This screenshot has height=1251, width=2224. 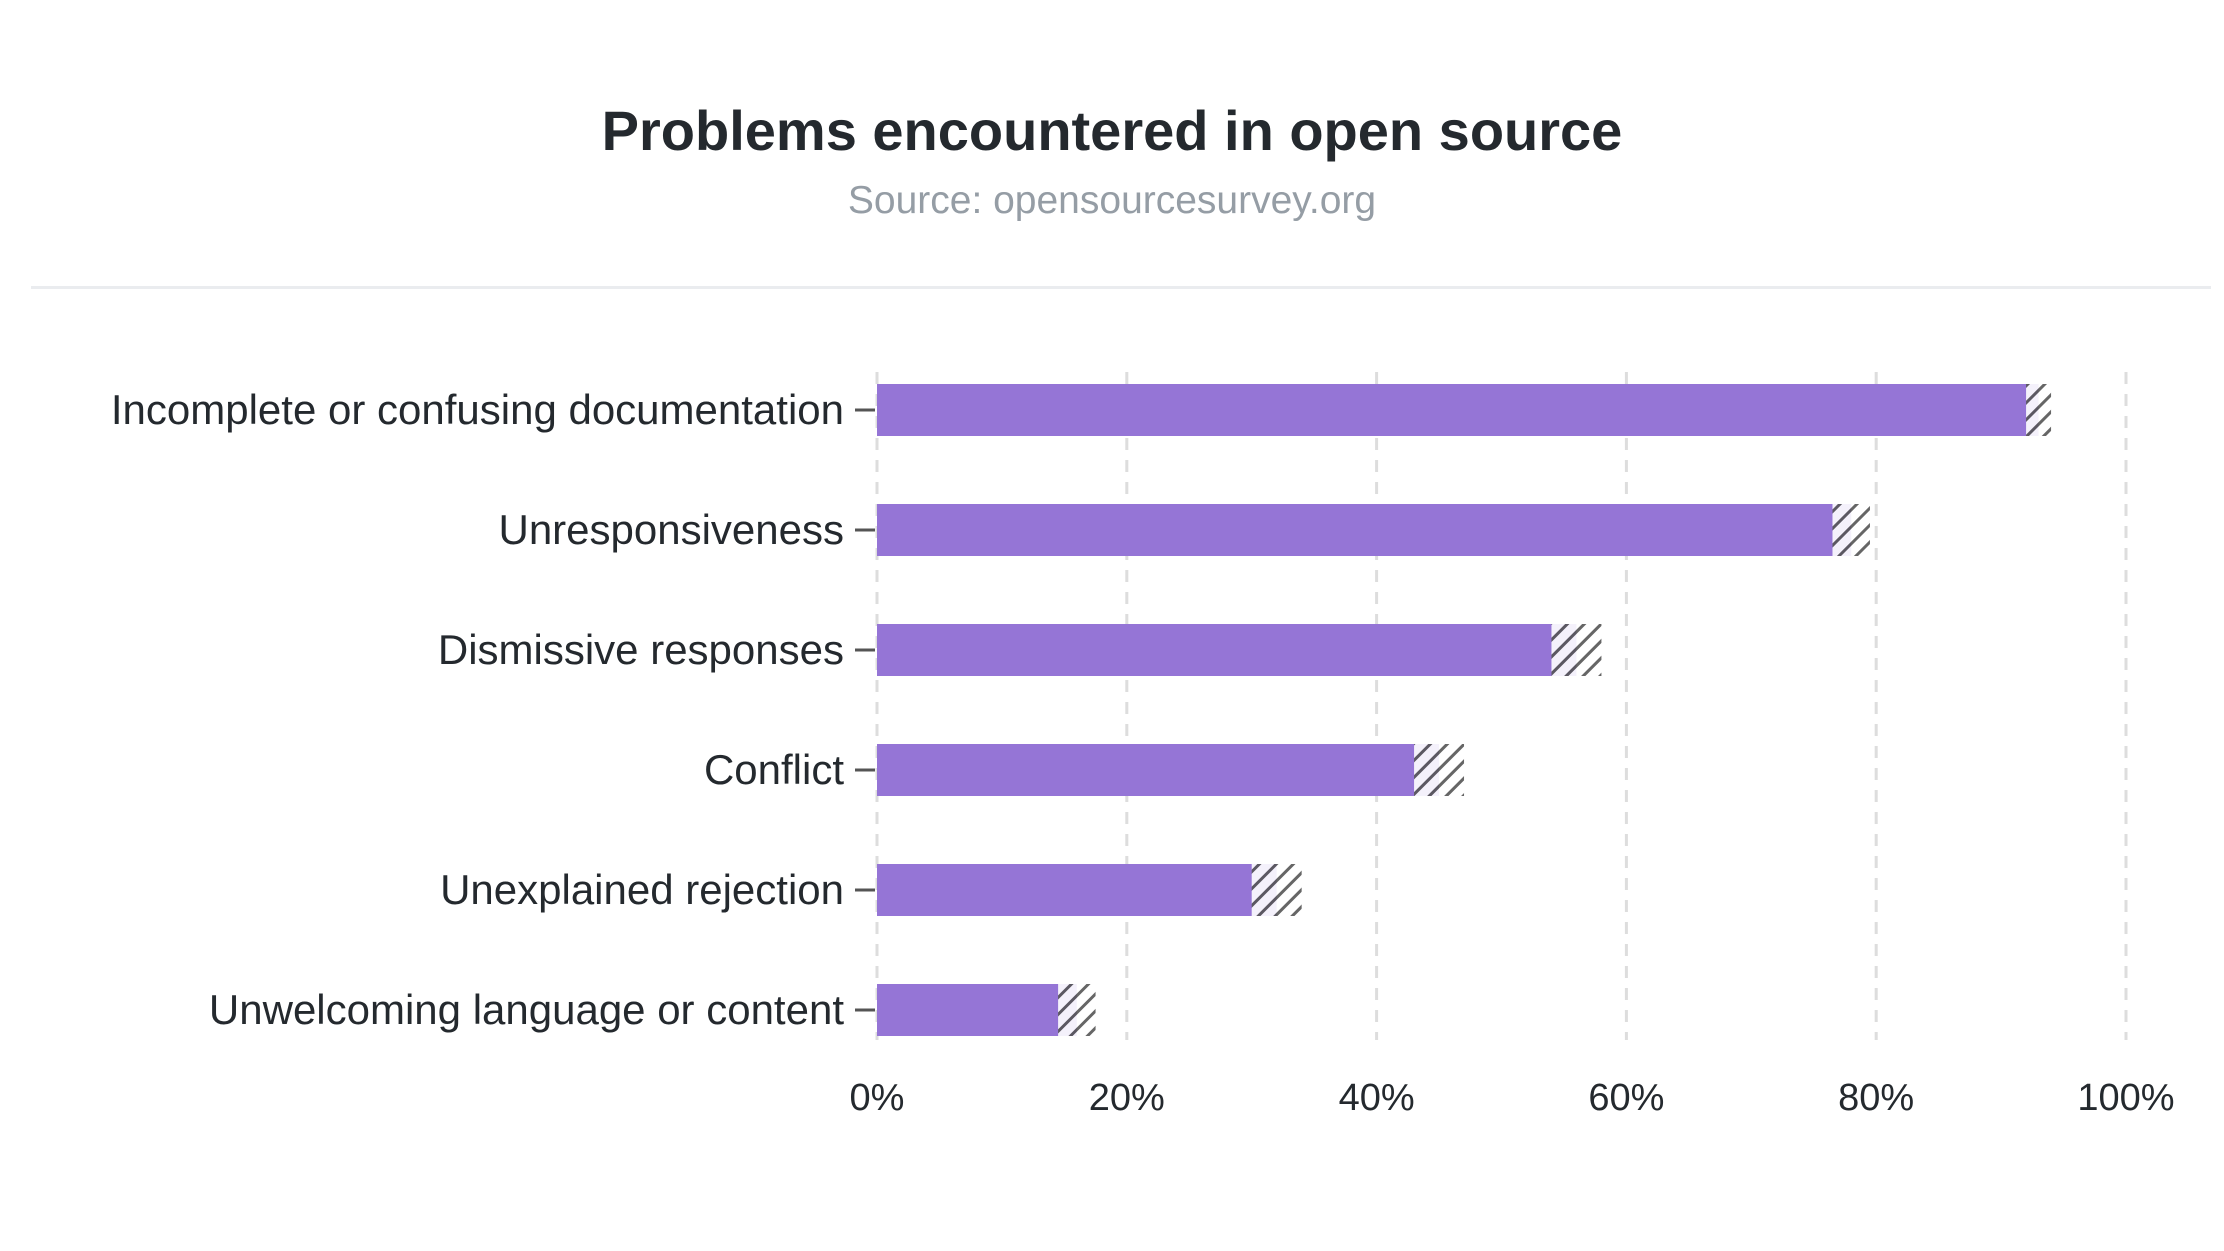 What do you see at coordinates (1121, 287) in the screenshot?
I see `header-divider` at bounding box center [1121, 287].